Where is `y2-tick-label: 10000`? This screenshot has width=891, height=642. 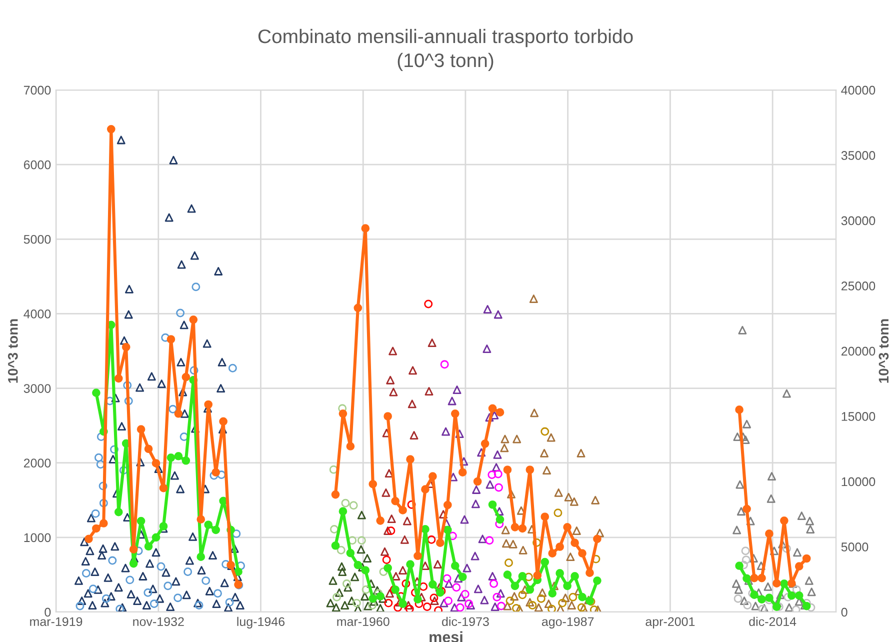
y2-tick-label: 10000 is located at coordinates (859, 481).